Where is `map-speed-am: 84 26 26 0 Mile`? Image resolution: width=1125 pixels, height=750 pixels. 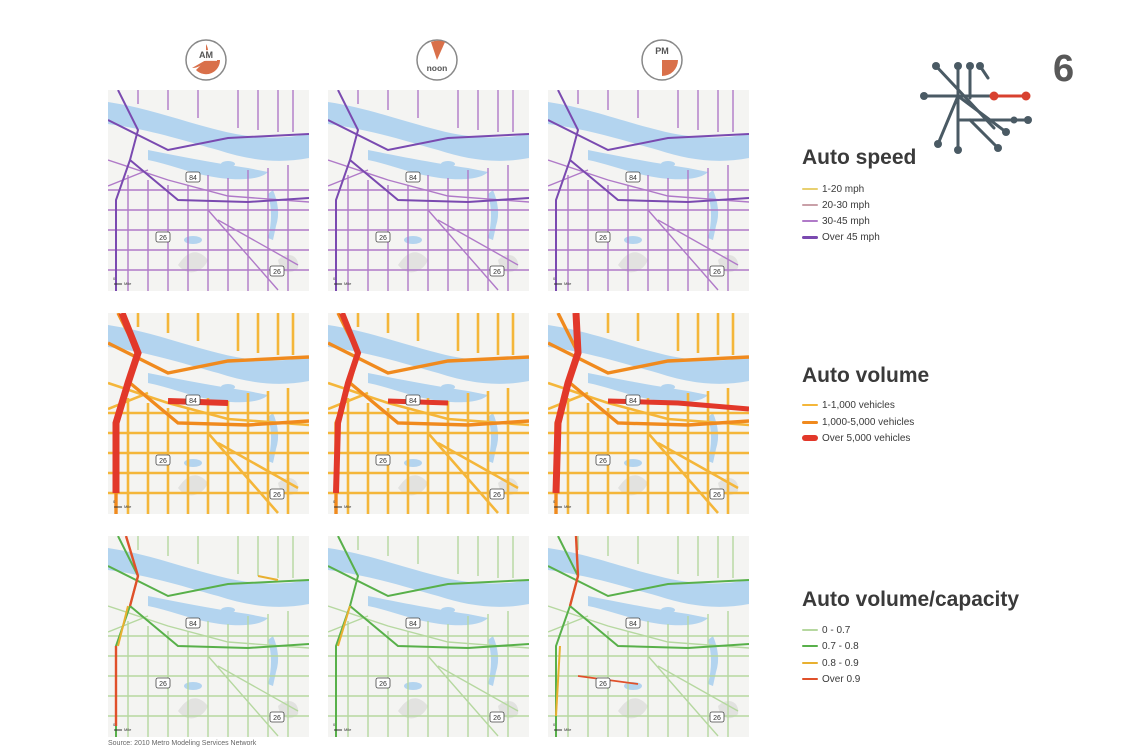 map-speed-am: 84 26 26 0 Mile is located at coordinates (208, 190).